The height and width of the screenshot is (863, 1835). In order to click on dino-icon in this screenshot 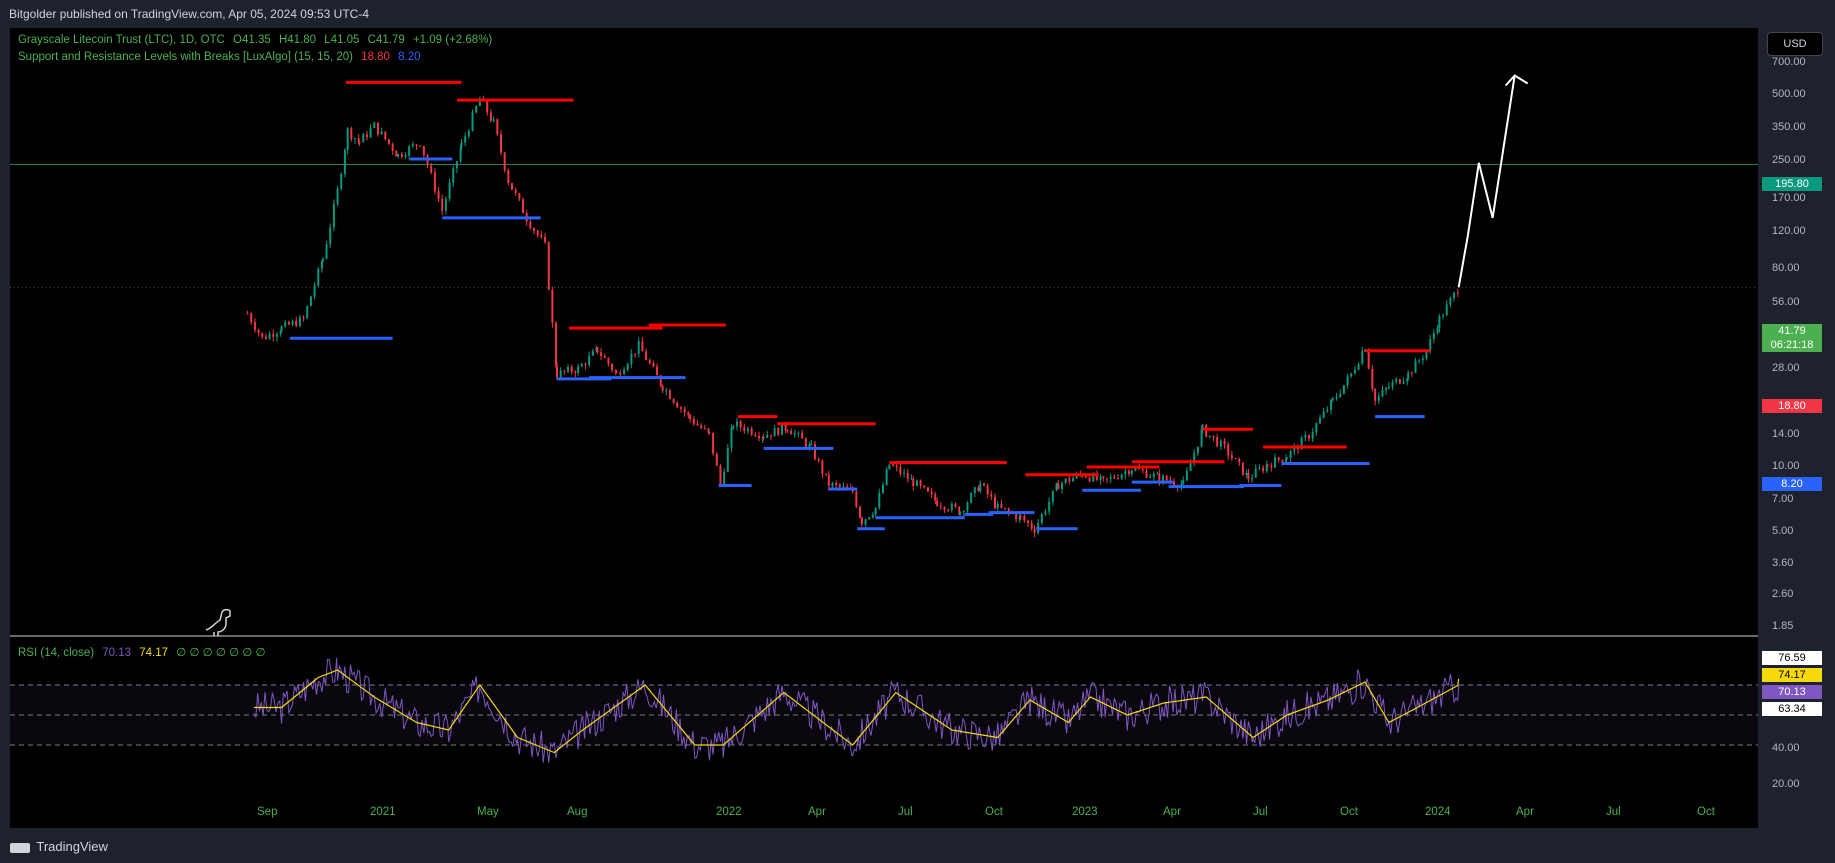, I will do `click(218, 622)`.